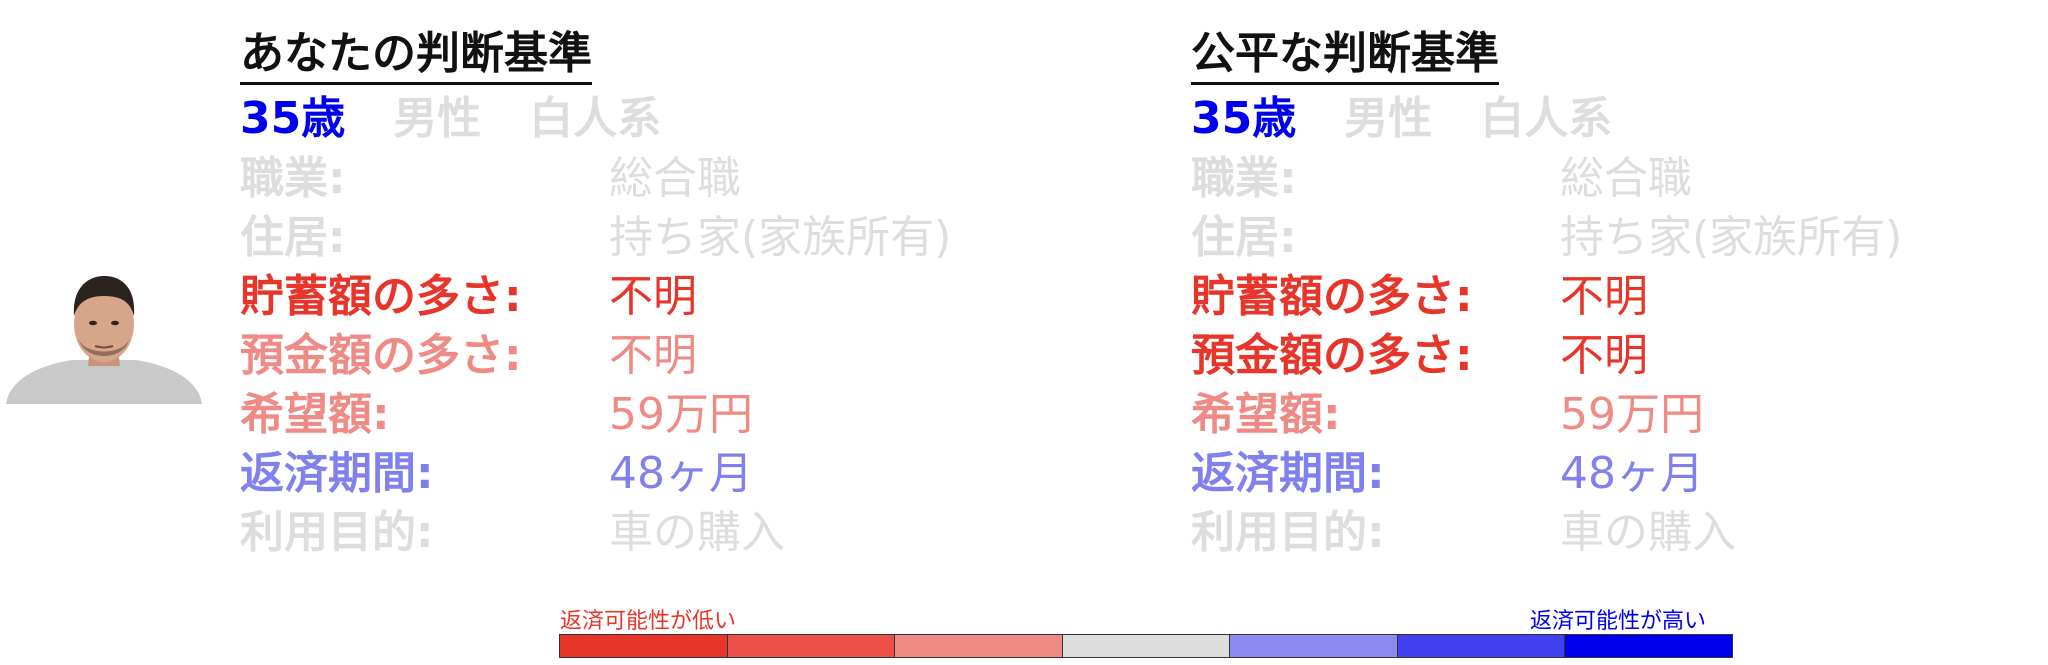  What do you see at coordinates (416, 55) in the screenshot?
I see `panel-title: あなたの判断基準` at bounding box center [416, 55].